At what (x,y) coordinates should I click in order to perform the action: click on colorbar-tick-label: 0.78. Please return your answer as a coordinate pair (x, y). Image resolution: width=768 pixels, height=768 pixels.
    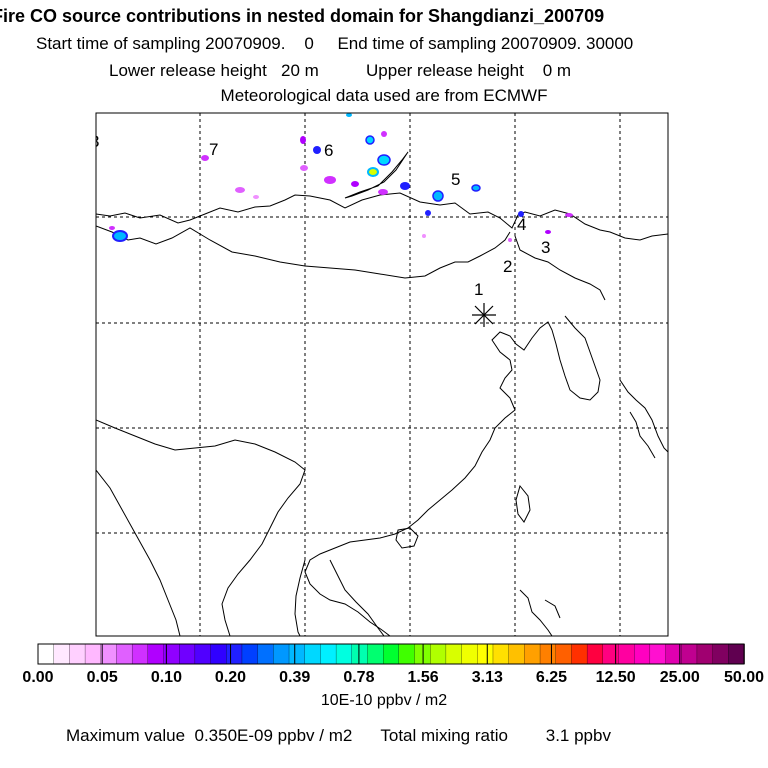
    Looking at the image, I should click on (359, 677).